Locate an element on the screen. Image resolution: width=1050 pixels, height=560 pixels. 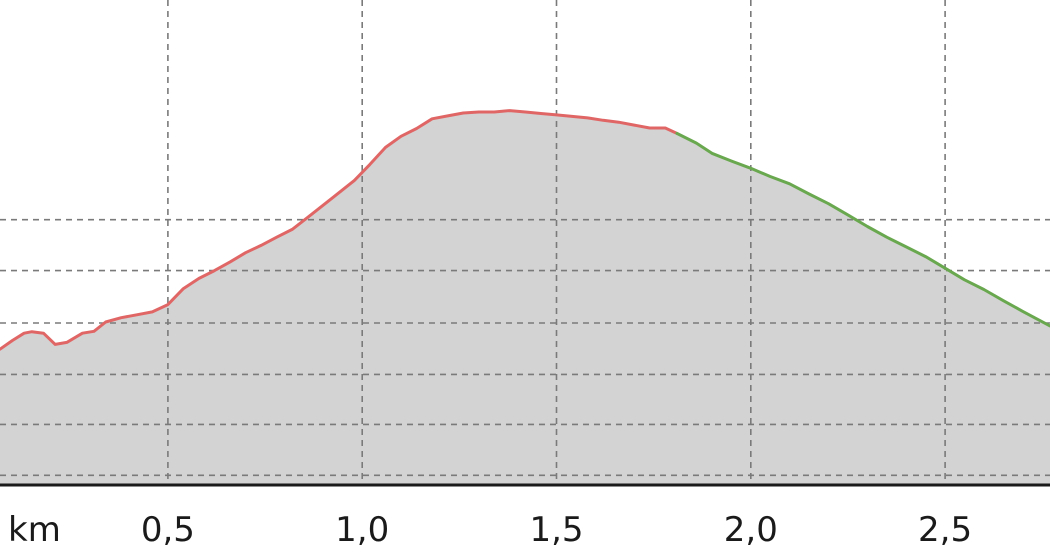
x-tick-label: 1,5 is located at coordinates (556, 530).